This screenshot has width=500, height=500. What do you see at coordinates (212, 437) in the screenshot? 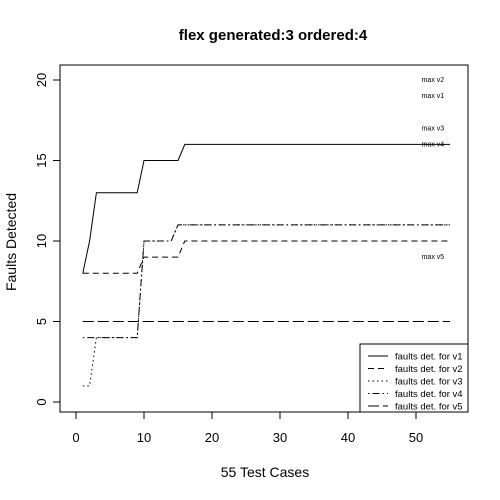
I see `x-tick-label: 20` at bounding box center [212, 437].